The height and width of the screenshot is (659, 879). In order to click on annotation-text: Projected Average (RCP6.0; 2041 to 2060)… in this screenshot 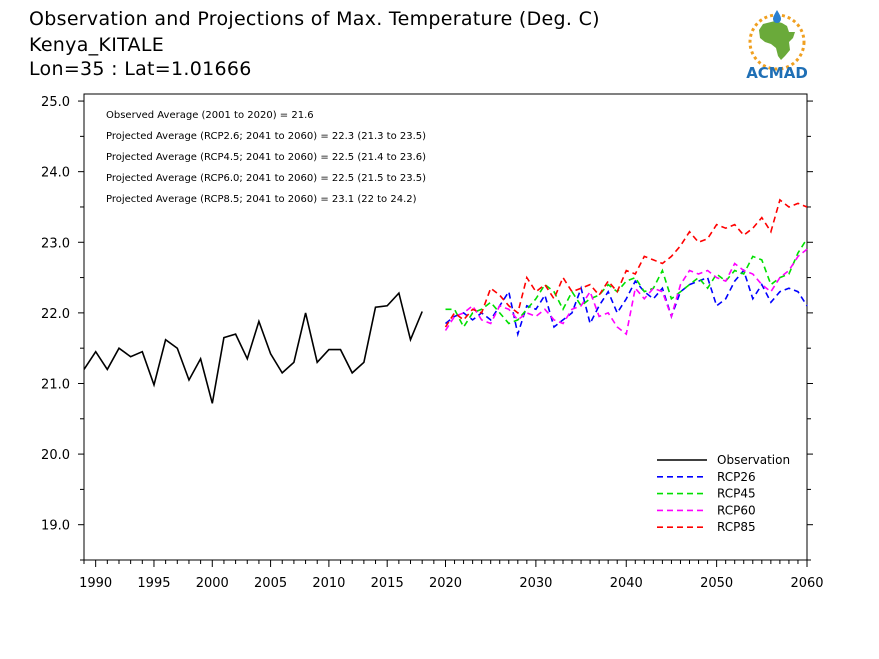, I will do `click(266, 178)`.